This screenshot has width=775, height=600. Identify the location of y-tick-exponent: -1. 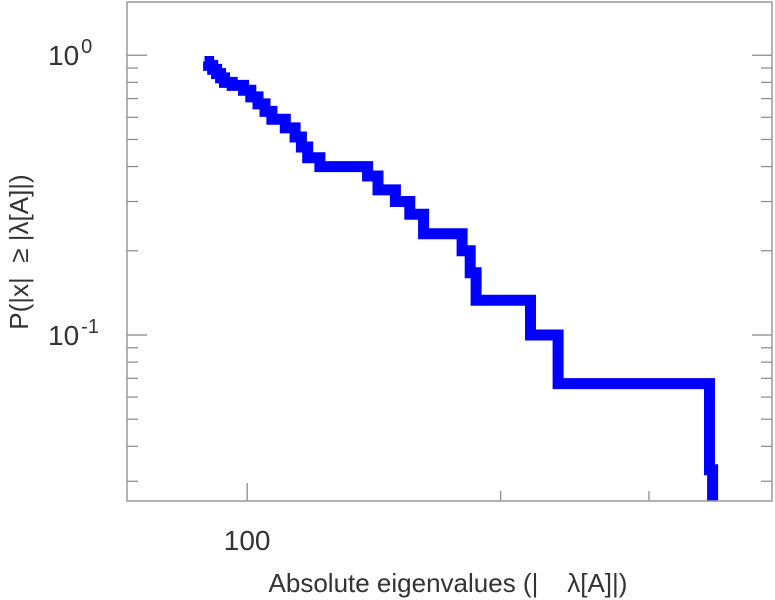
(90, 327).